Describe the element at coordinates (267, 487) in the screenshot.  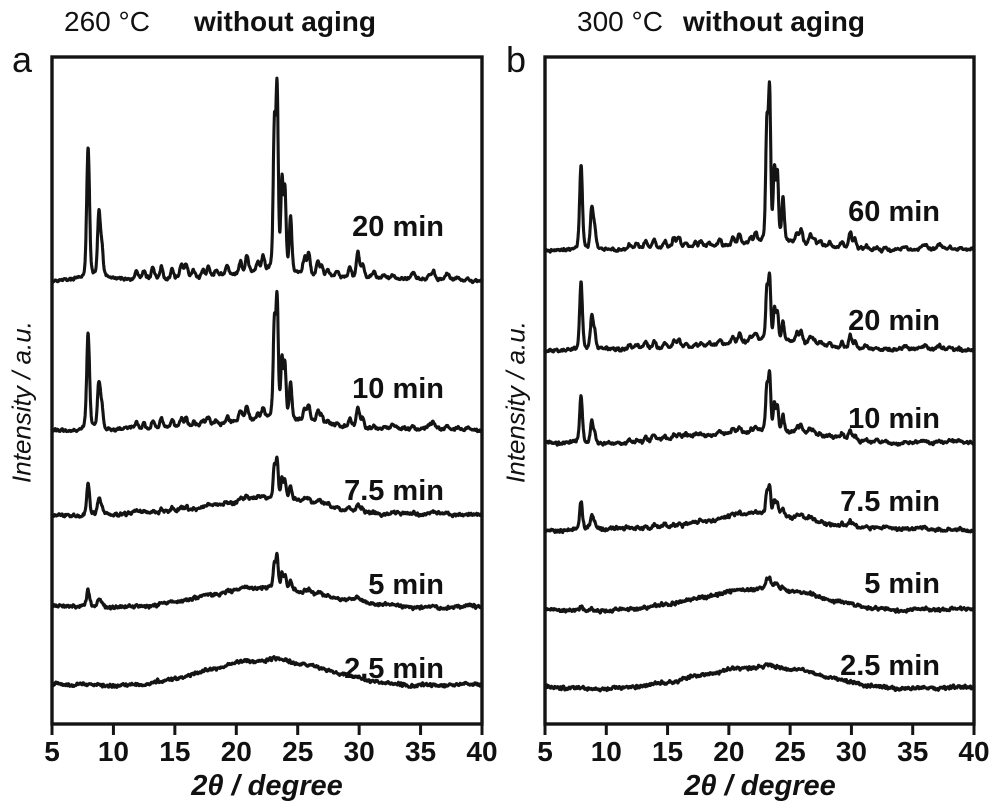
I see `xrd-trace-a-7-5-min` at that location.